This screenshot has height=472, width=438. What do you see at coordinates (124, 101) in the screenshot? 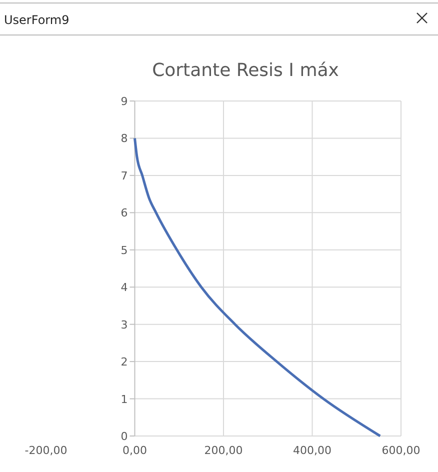
I see `y-tick-label: 9` at bounding box center [124, 101].